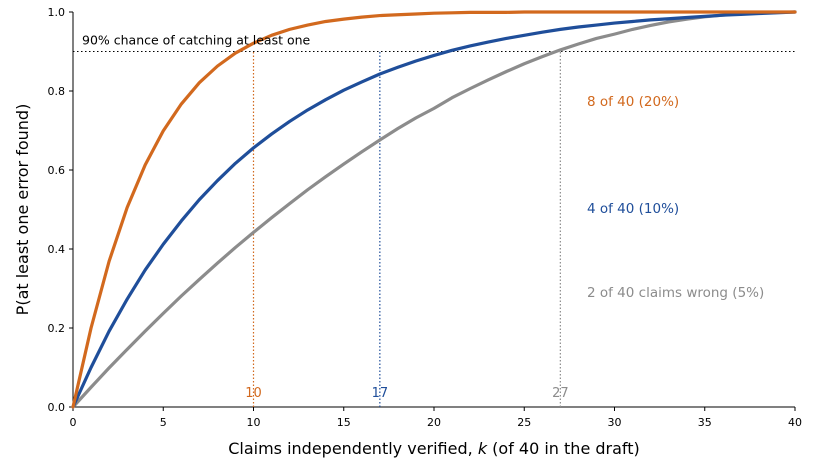 The height and width of the screenshot is (476, 819). I want to click on y-tick-label: 0.2, so click(57, 328).